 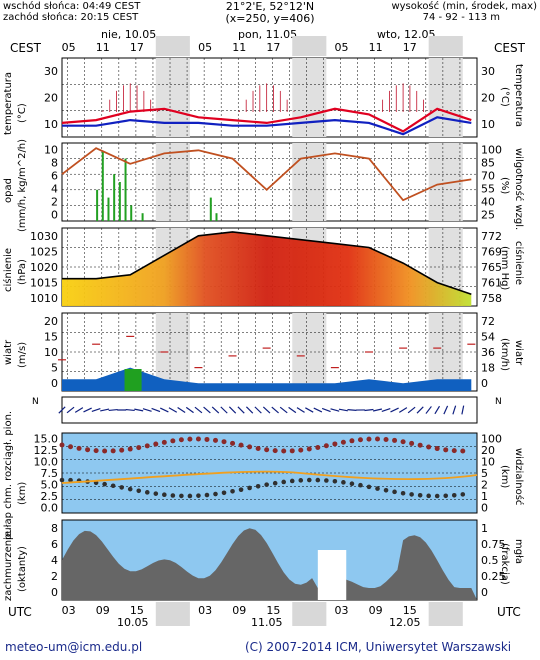 I want to click on tick-label-left: 15, so click(x=51, y=336).